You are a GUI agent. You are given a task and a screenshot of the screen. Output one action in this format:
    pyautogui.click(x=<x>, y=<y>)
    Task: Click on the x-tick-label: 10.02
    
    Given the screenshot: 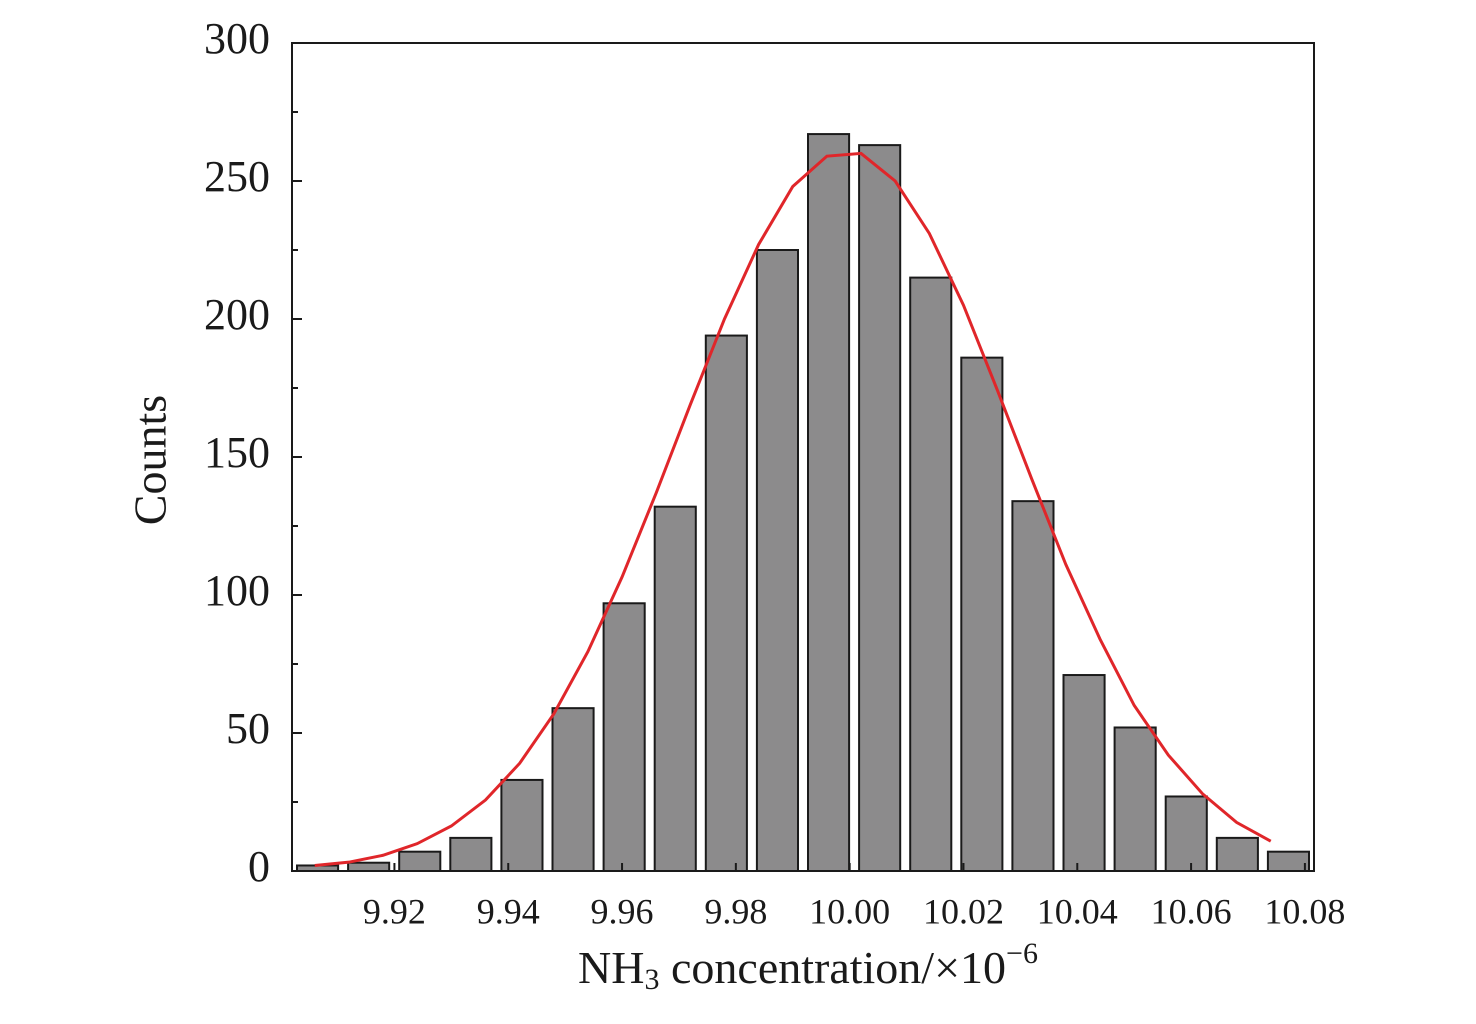 What is the action you would take?
    pyautogui.click(x=963, y=911)
    